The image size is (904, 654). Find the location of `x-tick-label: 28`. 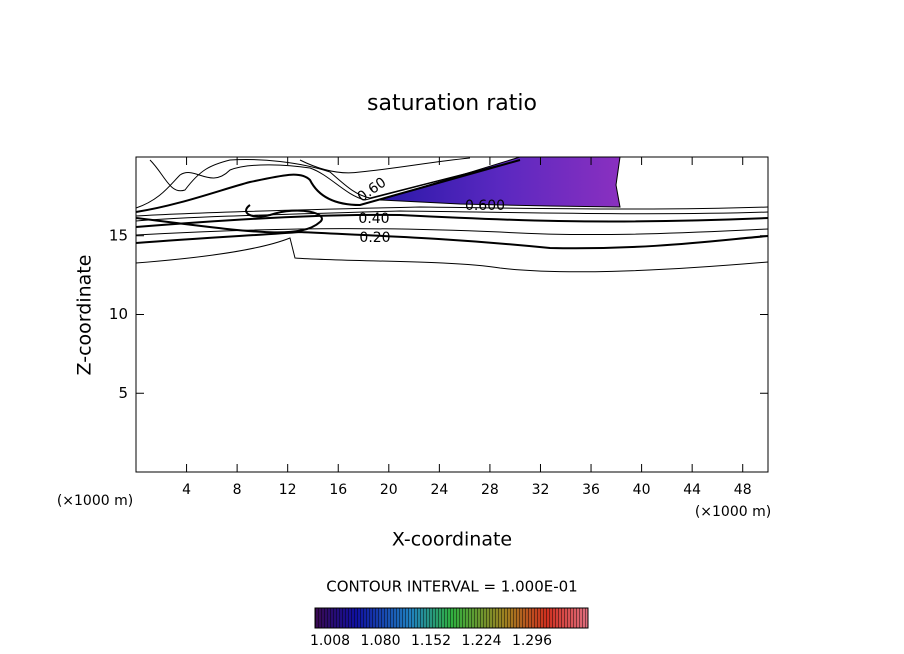

x-tick-label: 28 is located at coordinates (490, 490).